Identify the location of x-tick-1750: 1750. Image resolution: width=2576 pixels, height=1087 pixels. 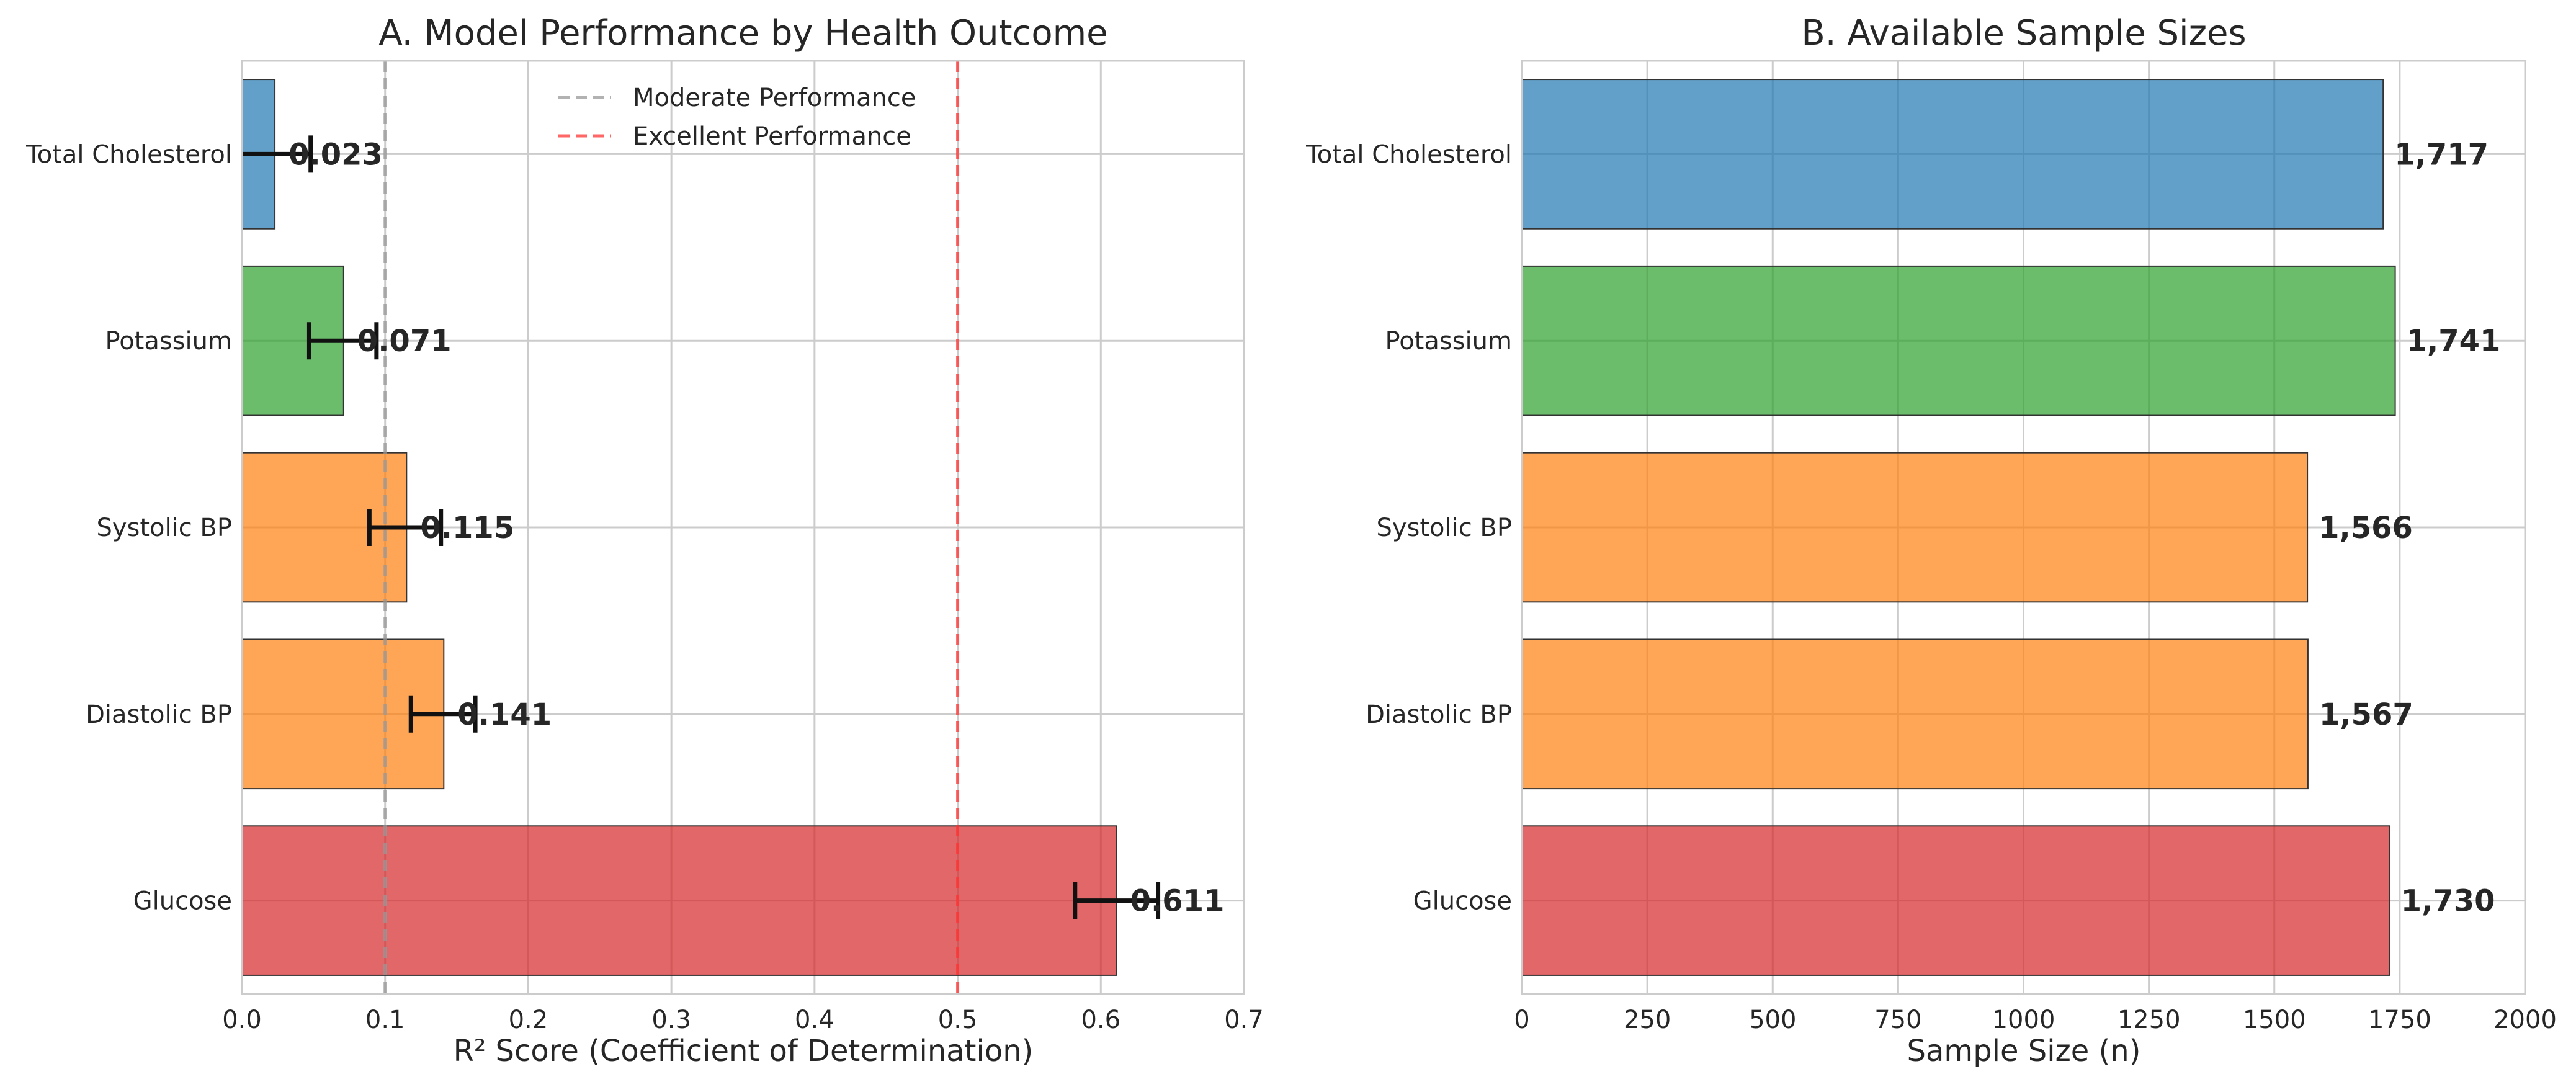
(2399, 1020).